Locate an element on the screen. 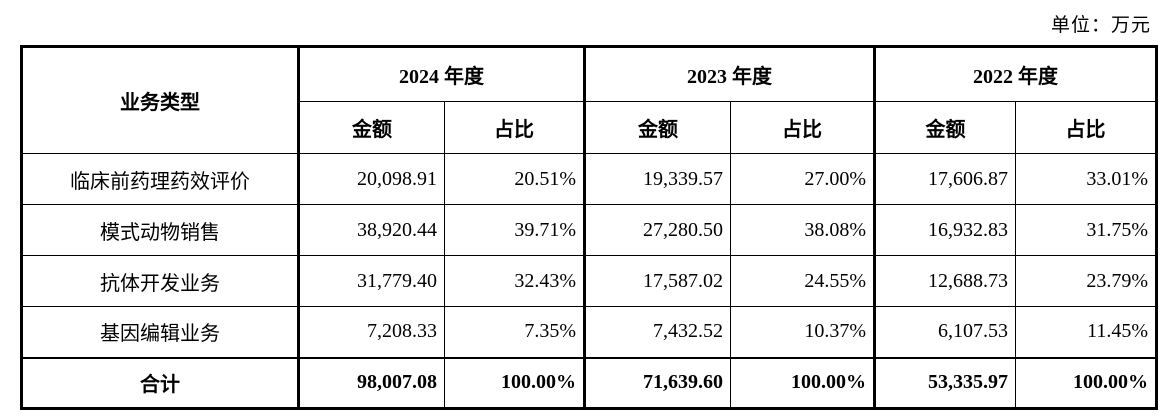  header-ratio-2024: 占比 is located at coordinates (514, 127).